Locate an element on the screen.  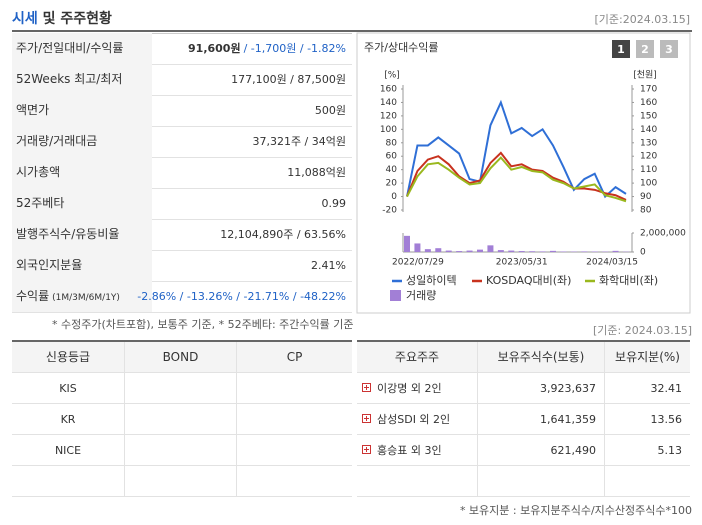
row-value: 12,104,890주 / 63.56% is located at coordinates (283, 234).